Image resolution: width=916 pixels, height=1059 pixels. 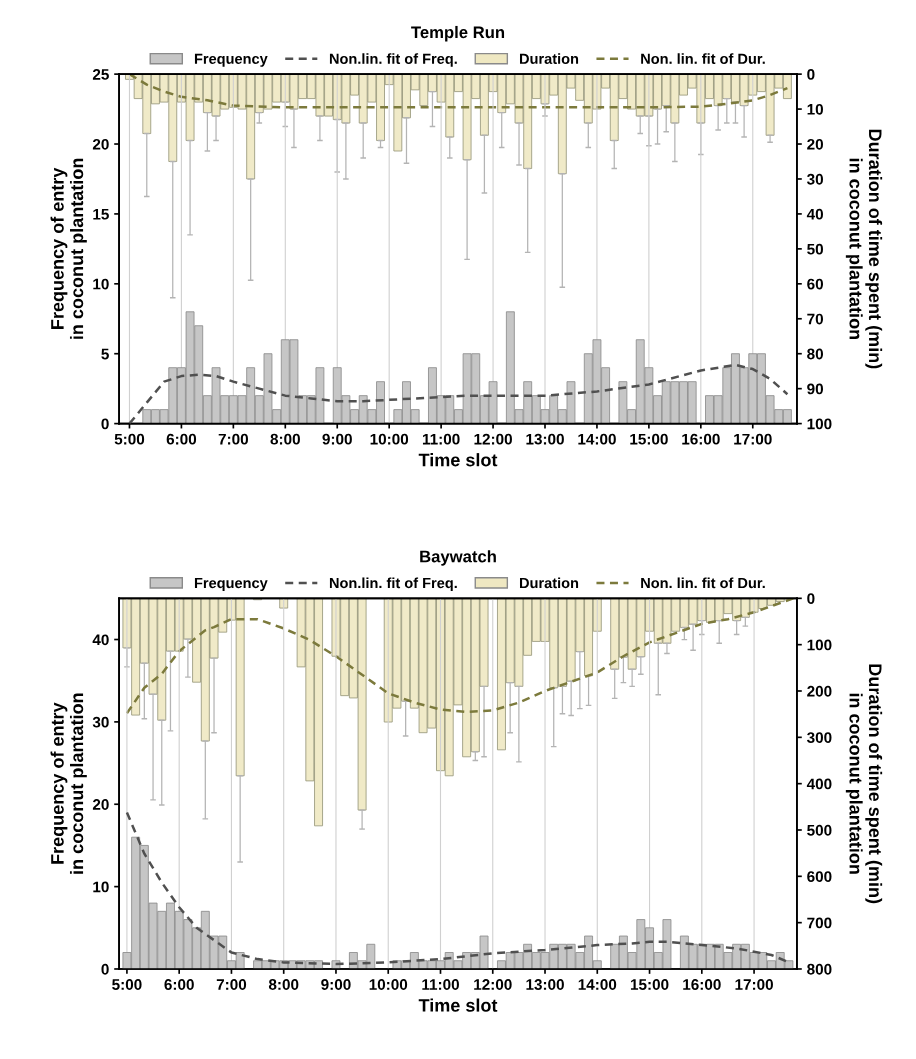 I want to click on y2-tick-label: 70, so click(x=815, y=319).